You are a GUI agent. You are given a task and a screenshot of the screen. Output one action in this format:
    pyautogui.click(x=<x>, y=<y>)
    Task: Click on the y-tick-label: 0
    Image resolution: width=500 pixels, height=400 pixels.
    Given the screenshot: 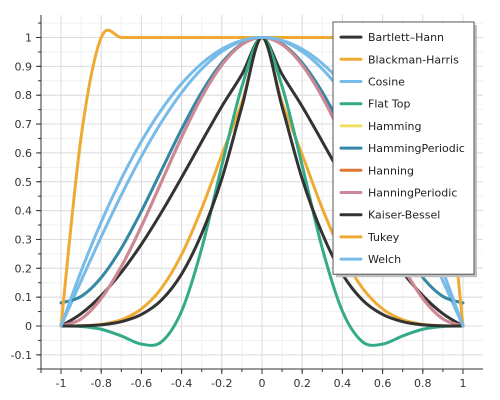 What is the action you would take?
    pyautogui.click(x=28, y=326)
    